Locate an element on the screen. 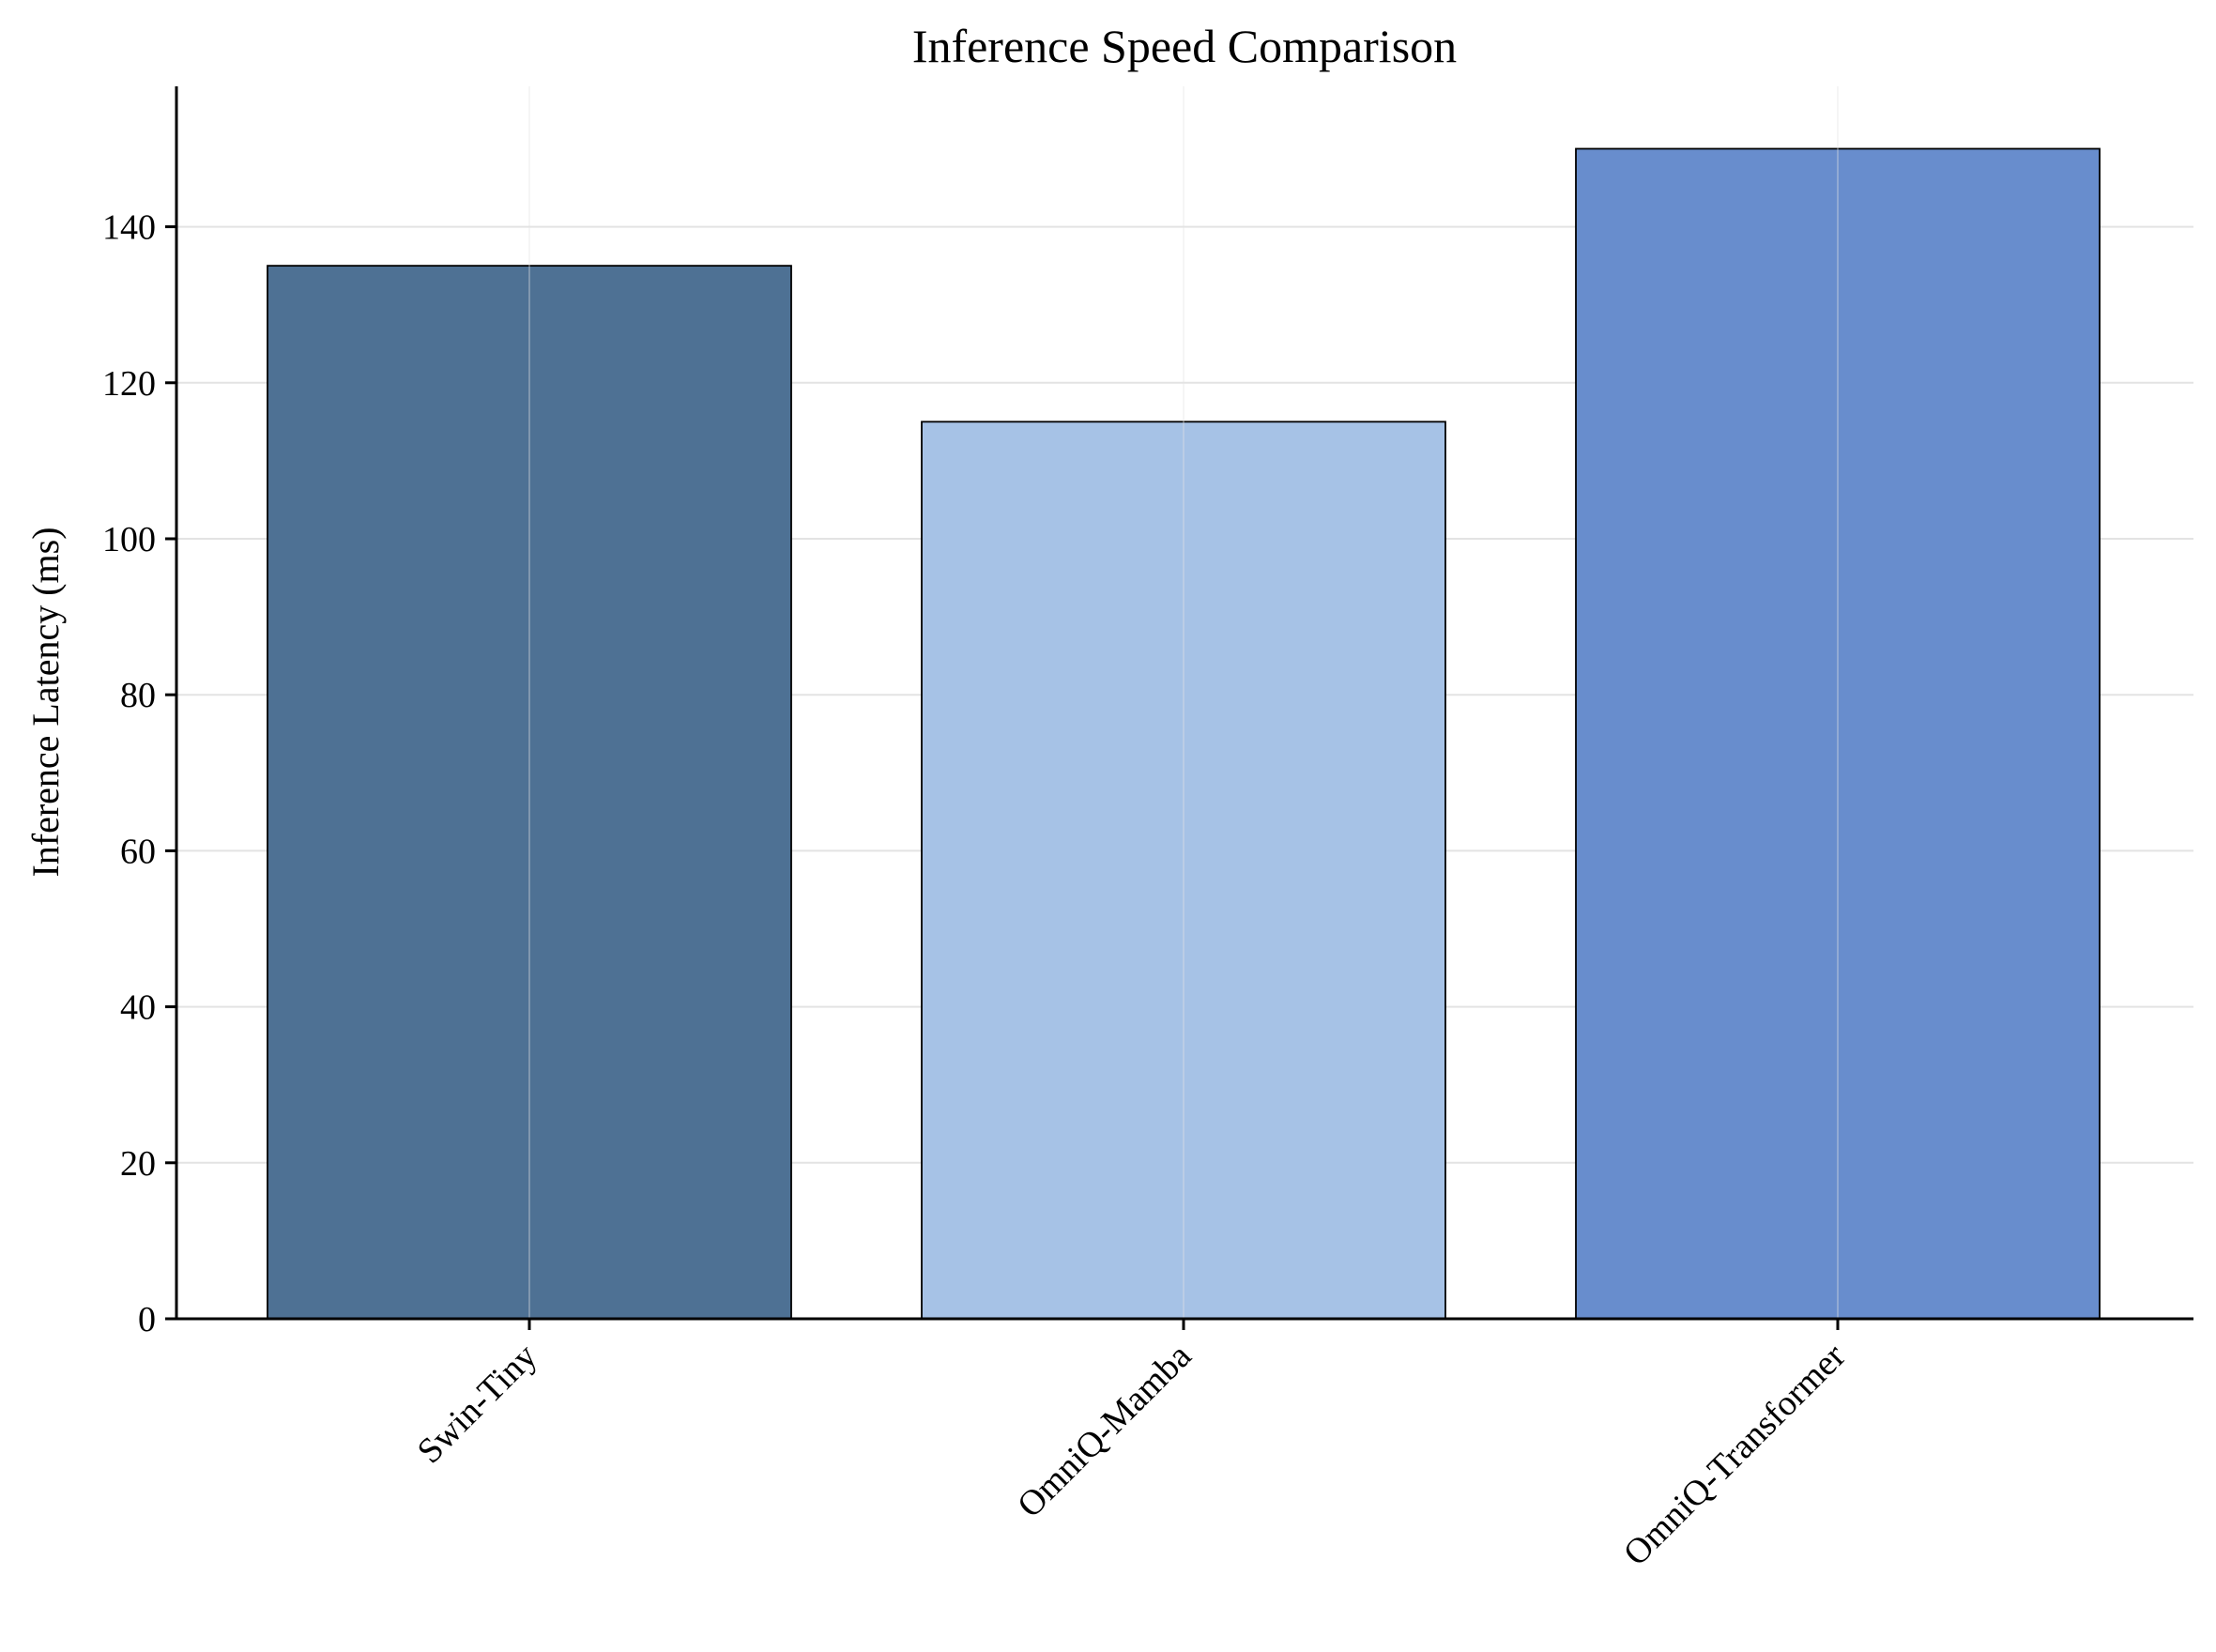 The width and height of the screenshot is (2216, 1652). x-tick-layer: Swin-Tiny OmniQ-Mamba OmniQ-Transformer is located at coordinates (1132, 1446).